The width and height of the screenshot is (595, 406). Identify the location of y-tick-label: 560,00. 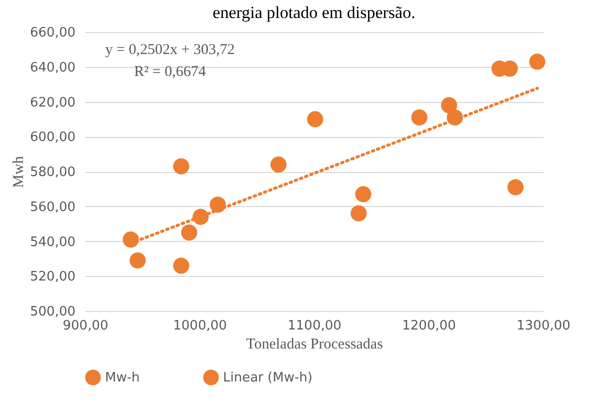
(53, 207).